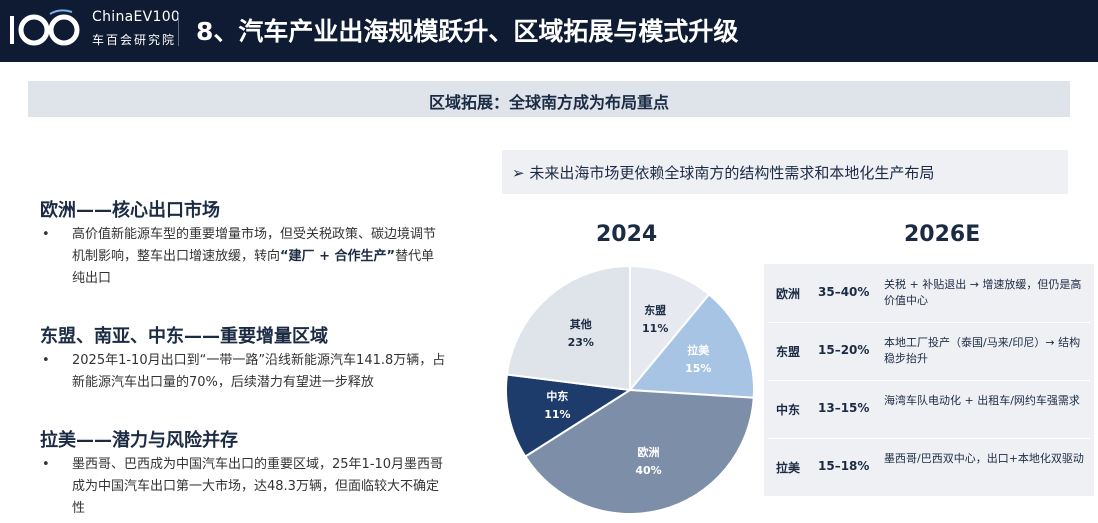  I want to click on row-range: 35–40%, so click(844, 292).